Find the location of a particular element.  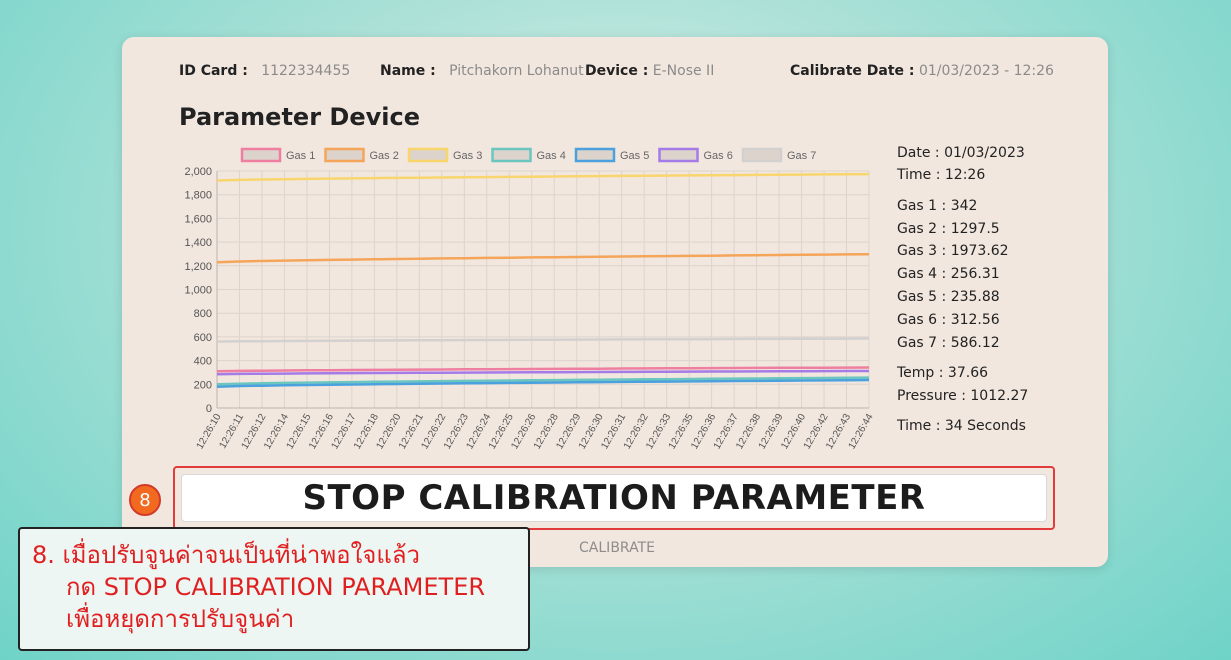

instruction-line-1: 8. เมื่อปรับจูนค่าจนเป็นที่น่าพอใจแล้ว is located at coordinates (226, 555).